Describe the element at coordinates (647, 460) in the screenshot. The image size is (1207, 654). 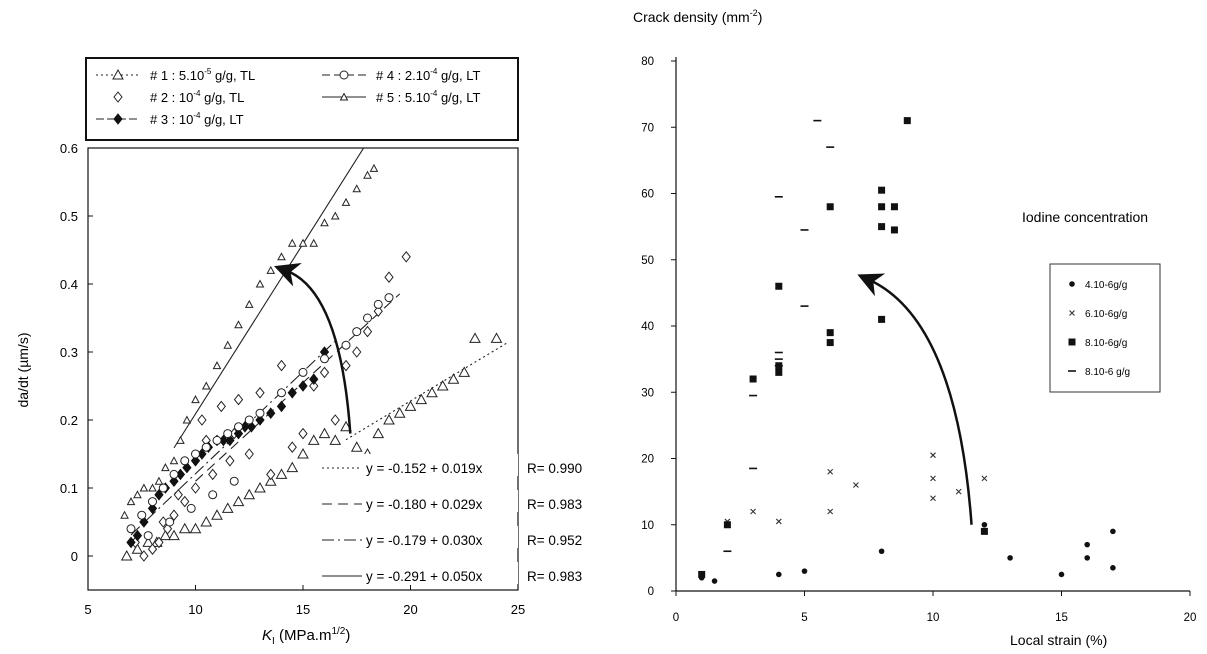
I see `right-y-tick-label: 20` at that location.